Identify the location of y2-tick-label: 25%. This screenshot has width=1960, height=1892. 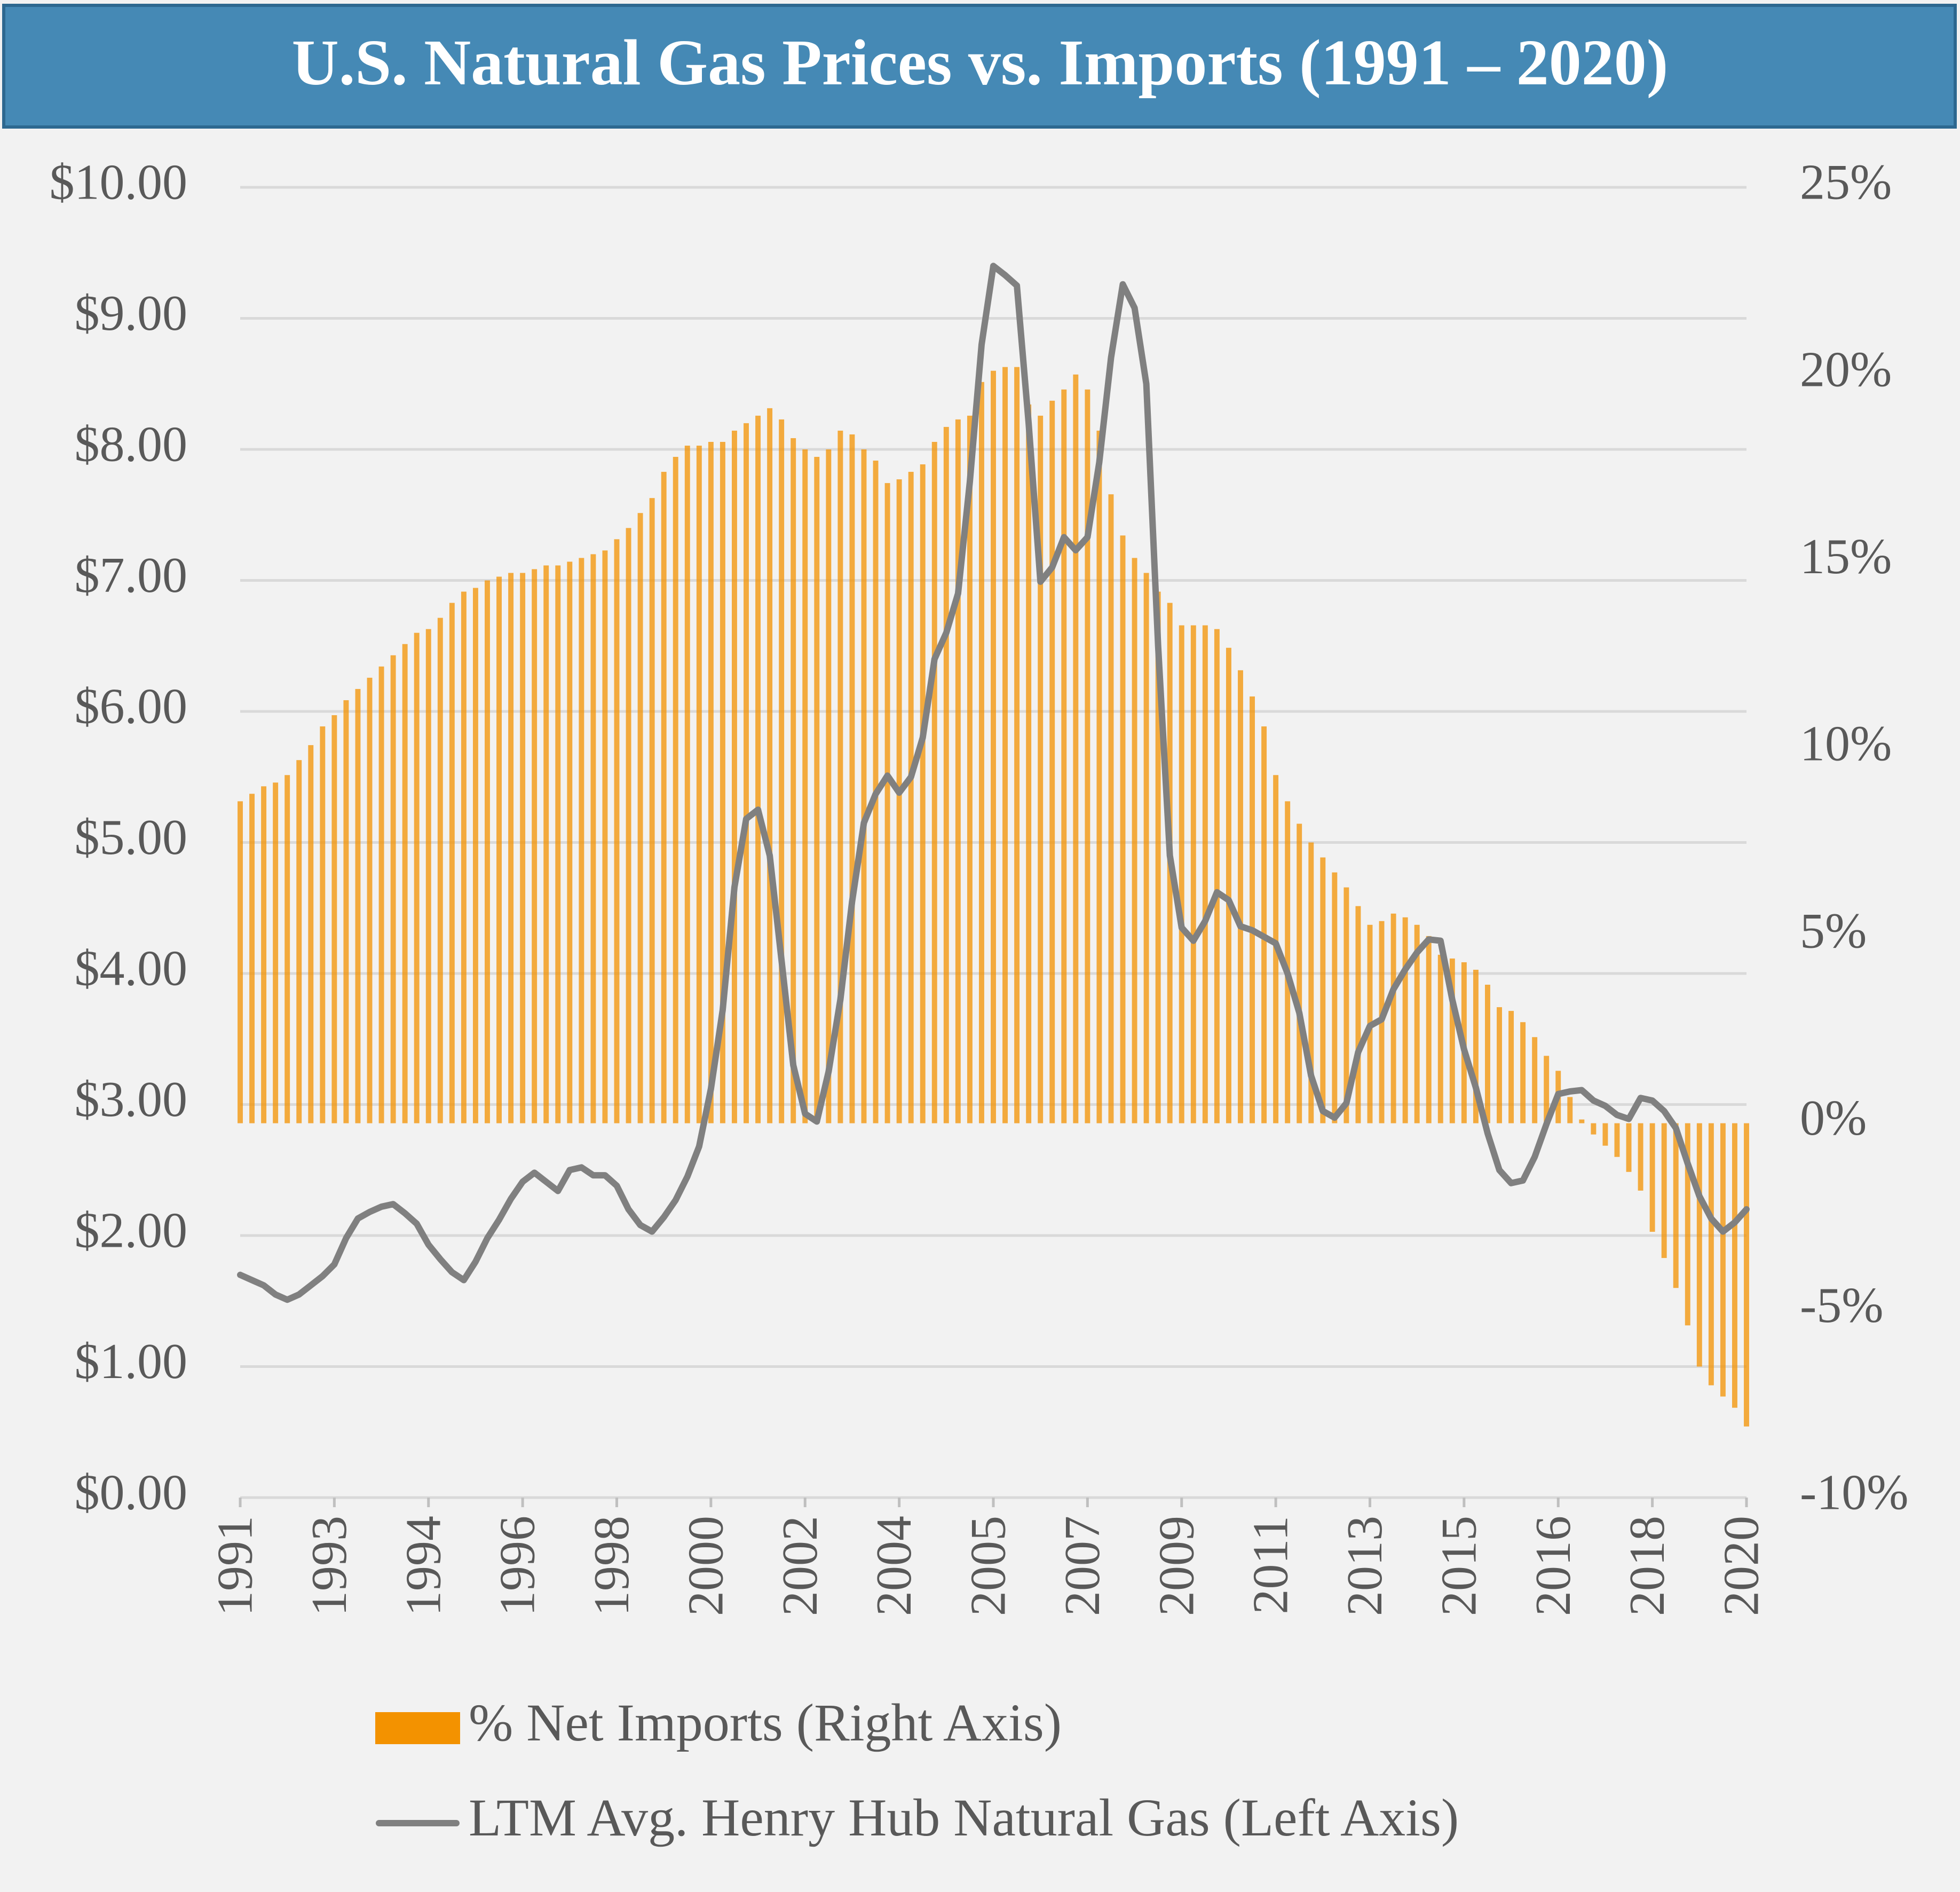
(1846, 182).